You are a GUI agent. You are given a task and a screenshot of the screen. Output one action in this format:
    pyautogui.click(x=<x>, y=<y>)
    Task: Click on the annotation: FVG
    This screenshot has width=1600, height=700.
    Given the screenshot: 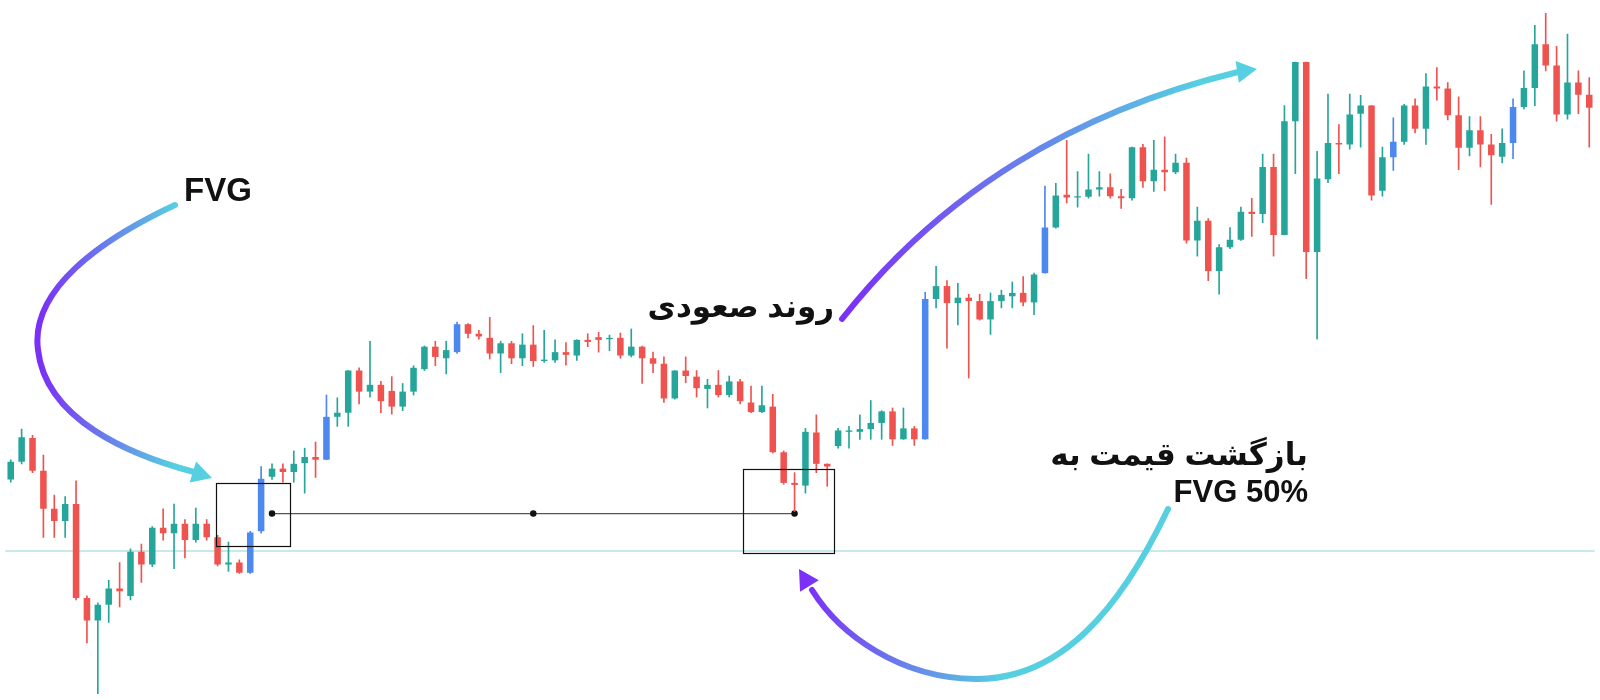 What is the action you would take?
    pyautogui.click(x=218, y=190)
    